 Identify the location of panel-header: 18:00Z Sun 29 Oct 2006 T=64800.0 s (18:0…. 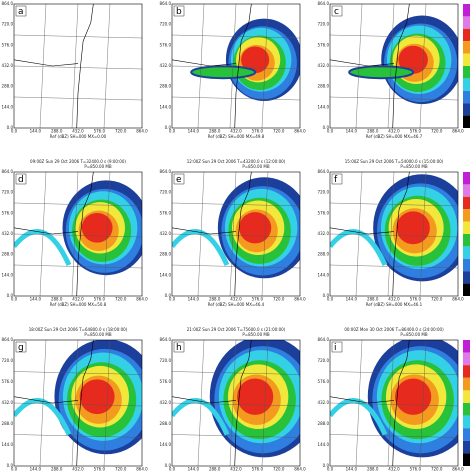
(78, 329).